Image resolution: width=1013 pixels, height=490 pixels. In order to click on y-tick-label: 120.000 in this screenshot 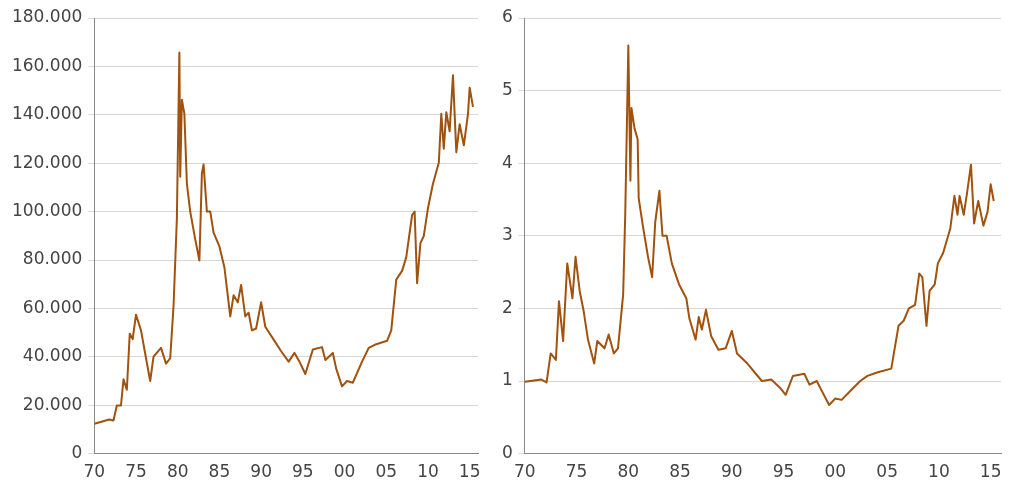, I will do `click(47, 161)`.